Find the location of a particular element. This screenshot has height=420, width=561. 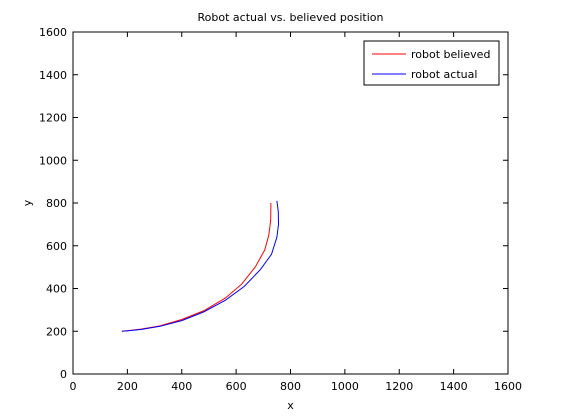

legend-box is located at coordinates (431, 63).